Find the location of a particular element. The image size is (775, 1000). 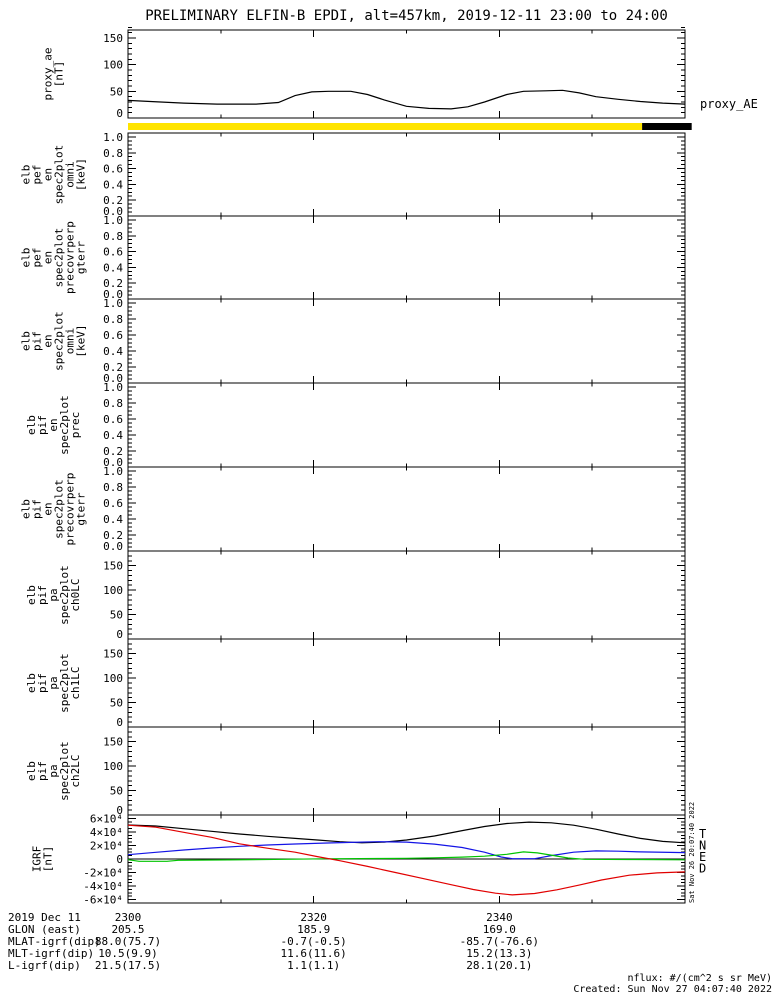

xaxis-row-label: MLAT-igrf(dip) is located at coordinates (54, 941).